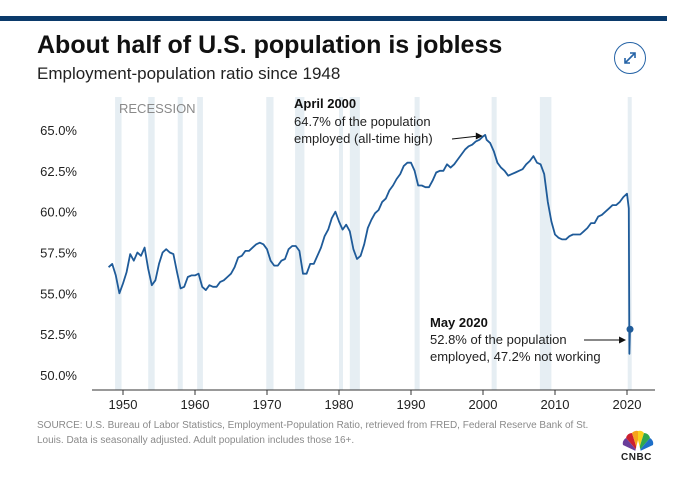 This screenshot has height=479, width=680. What do you see at coordinates (58, 130) in the screenshot?
I see `y-tick-label: 65.0%` at bounding box center [58, 130].